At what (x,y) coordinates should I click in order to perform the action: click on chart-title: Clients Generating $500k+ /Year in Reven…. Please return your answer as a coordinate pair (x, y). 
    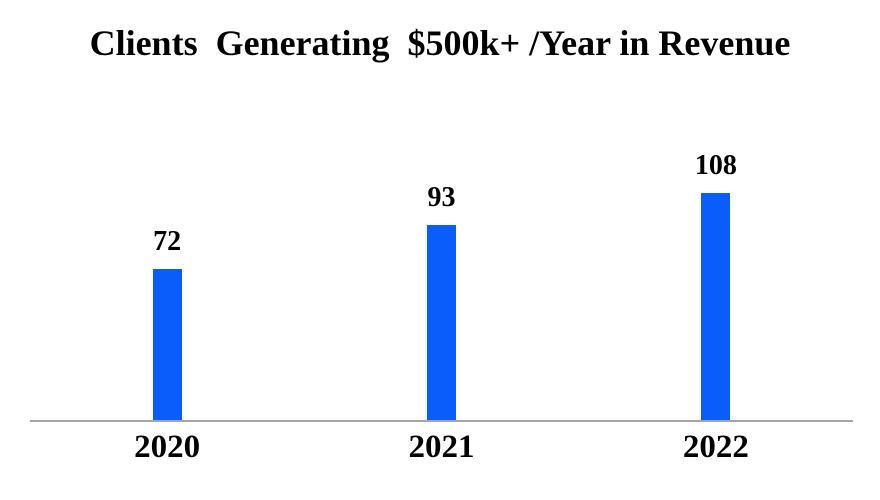
    Looking at the image, I should click on (440, 43).